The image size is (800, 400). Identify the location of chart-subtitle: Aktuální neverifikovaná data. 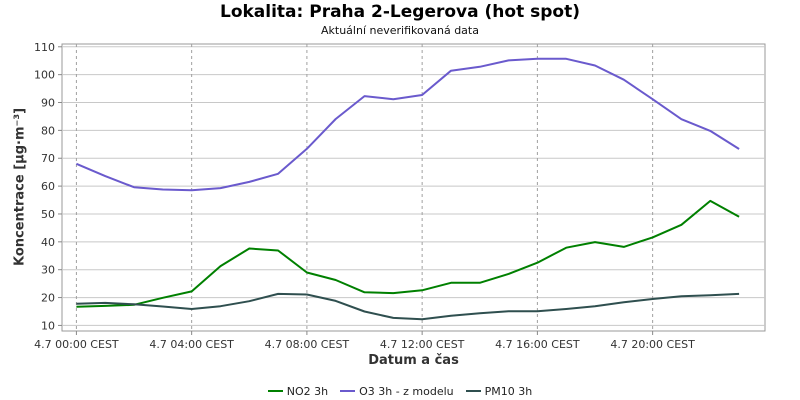
(400, 30).